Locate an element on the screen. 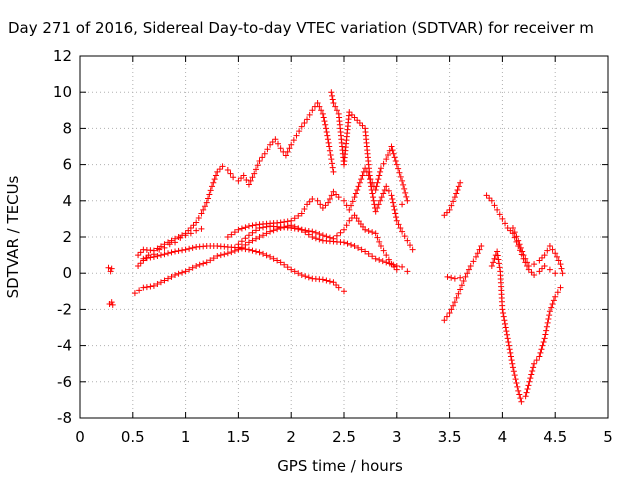 This screenshot has width=640, height=480. y-tick-label: 6 is located at coordinates (67, 165).